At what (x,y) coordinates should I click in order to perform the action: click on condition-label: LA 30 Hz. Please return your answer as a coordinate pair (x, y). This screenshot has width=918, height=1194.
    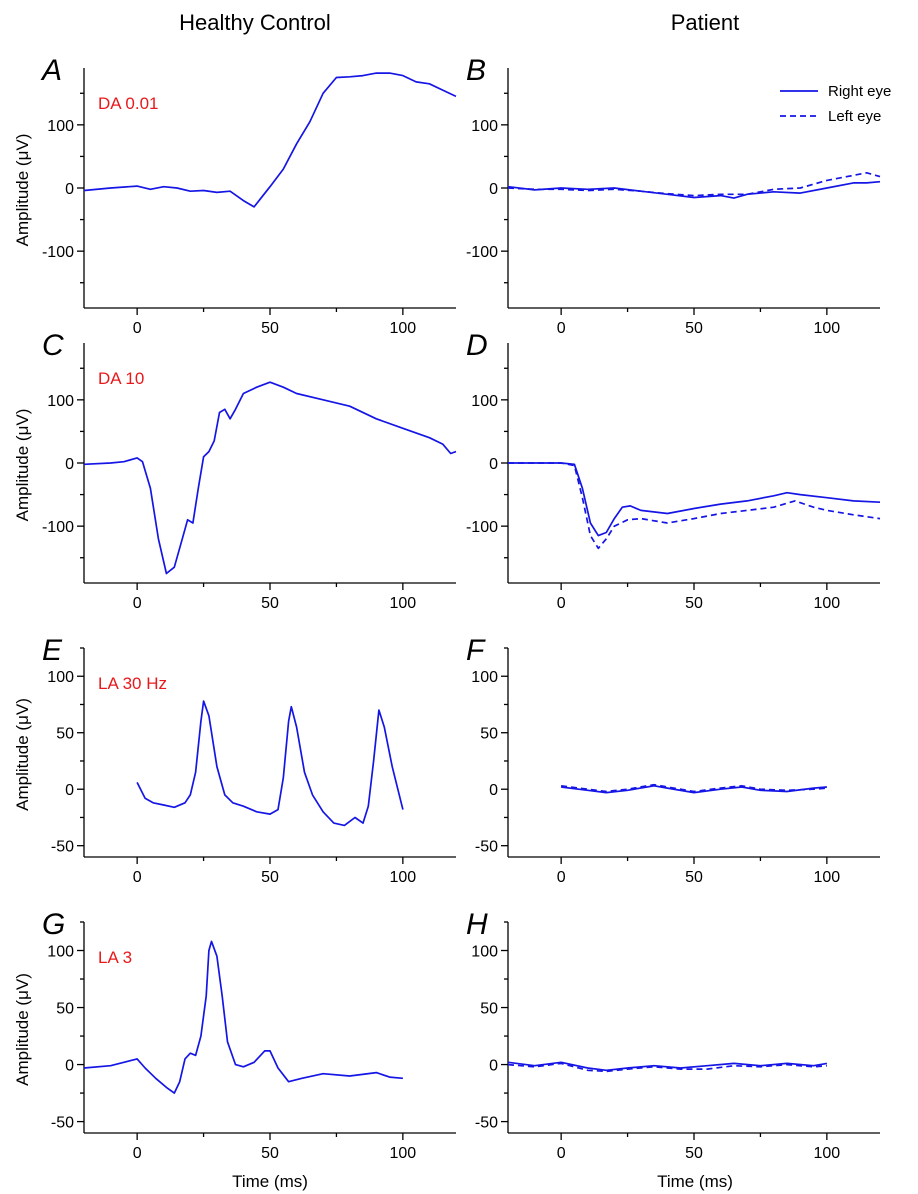
    Looking at the image, I should click on (132, 683).